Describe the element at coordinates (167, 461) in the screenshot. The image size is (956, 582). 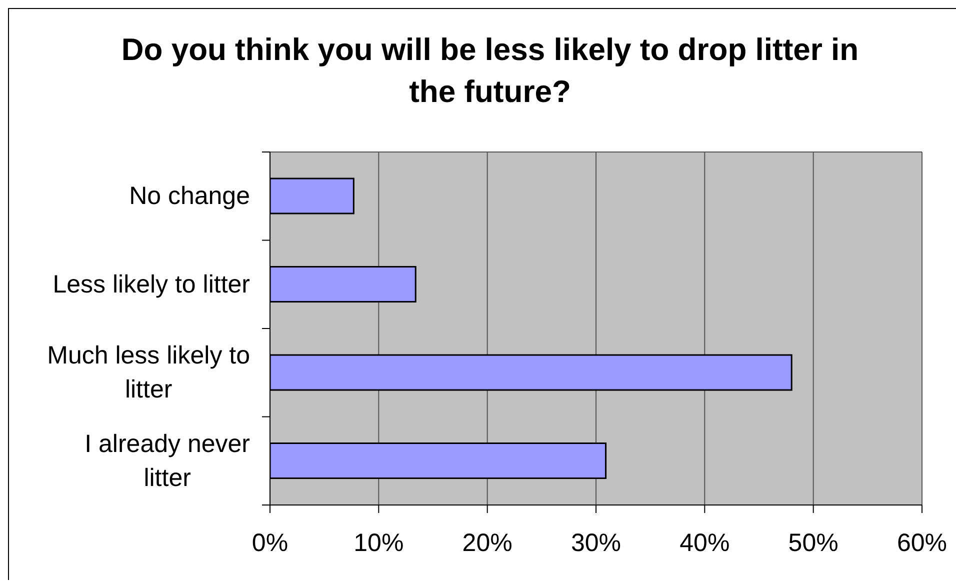
I see `y-tick-label: I already never litter` at that location.